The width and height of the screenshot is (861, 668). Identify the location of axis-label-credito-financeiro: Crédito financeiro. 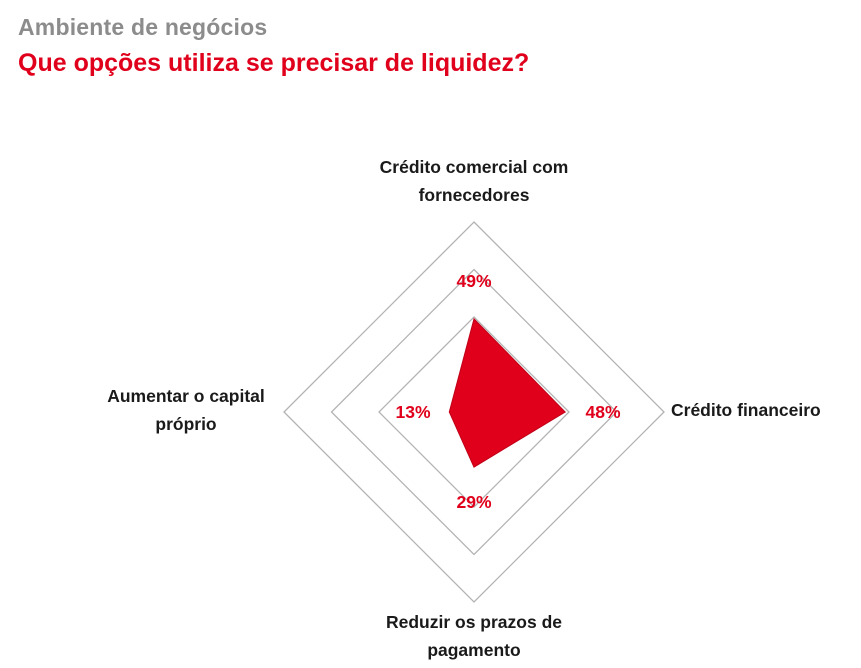
(746, 410).